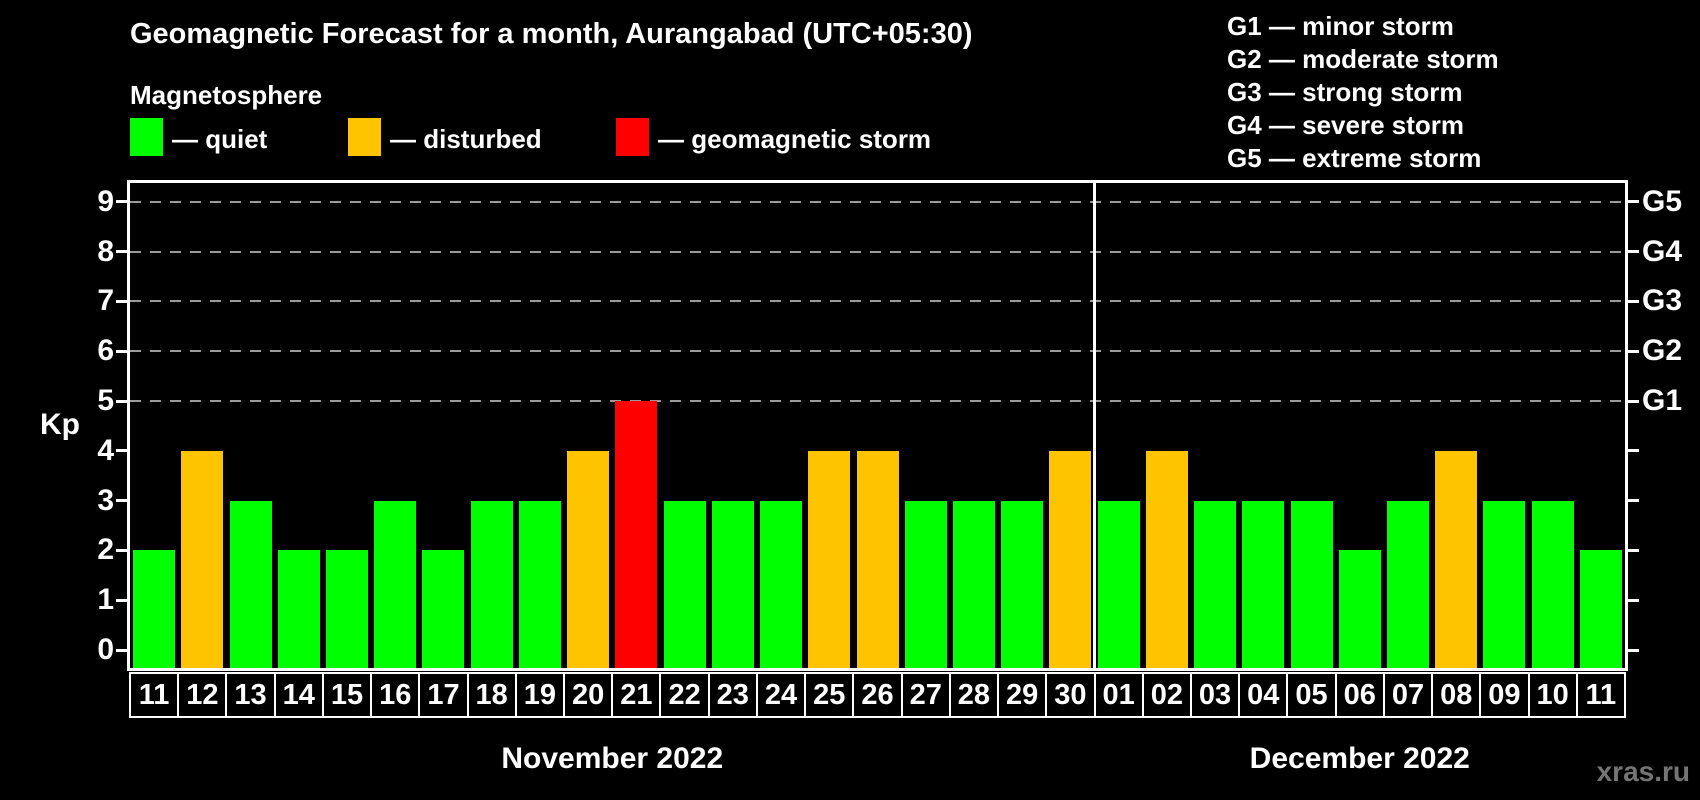 The image size is (1700, 800). I want to click on date-label-dec-04: 04, so click(1263, 695).